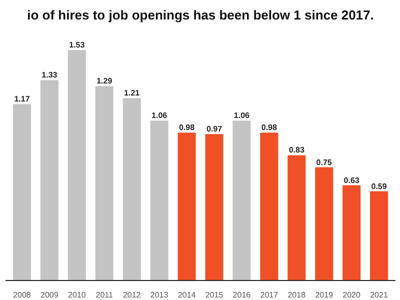 Image resolution: width=400 pixels, height=300 pixels. Describe the element at coordinates (49, 295) in the screenshot. I see `x-tick-label: 2009` at that location.